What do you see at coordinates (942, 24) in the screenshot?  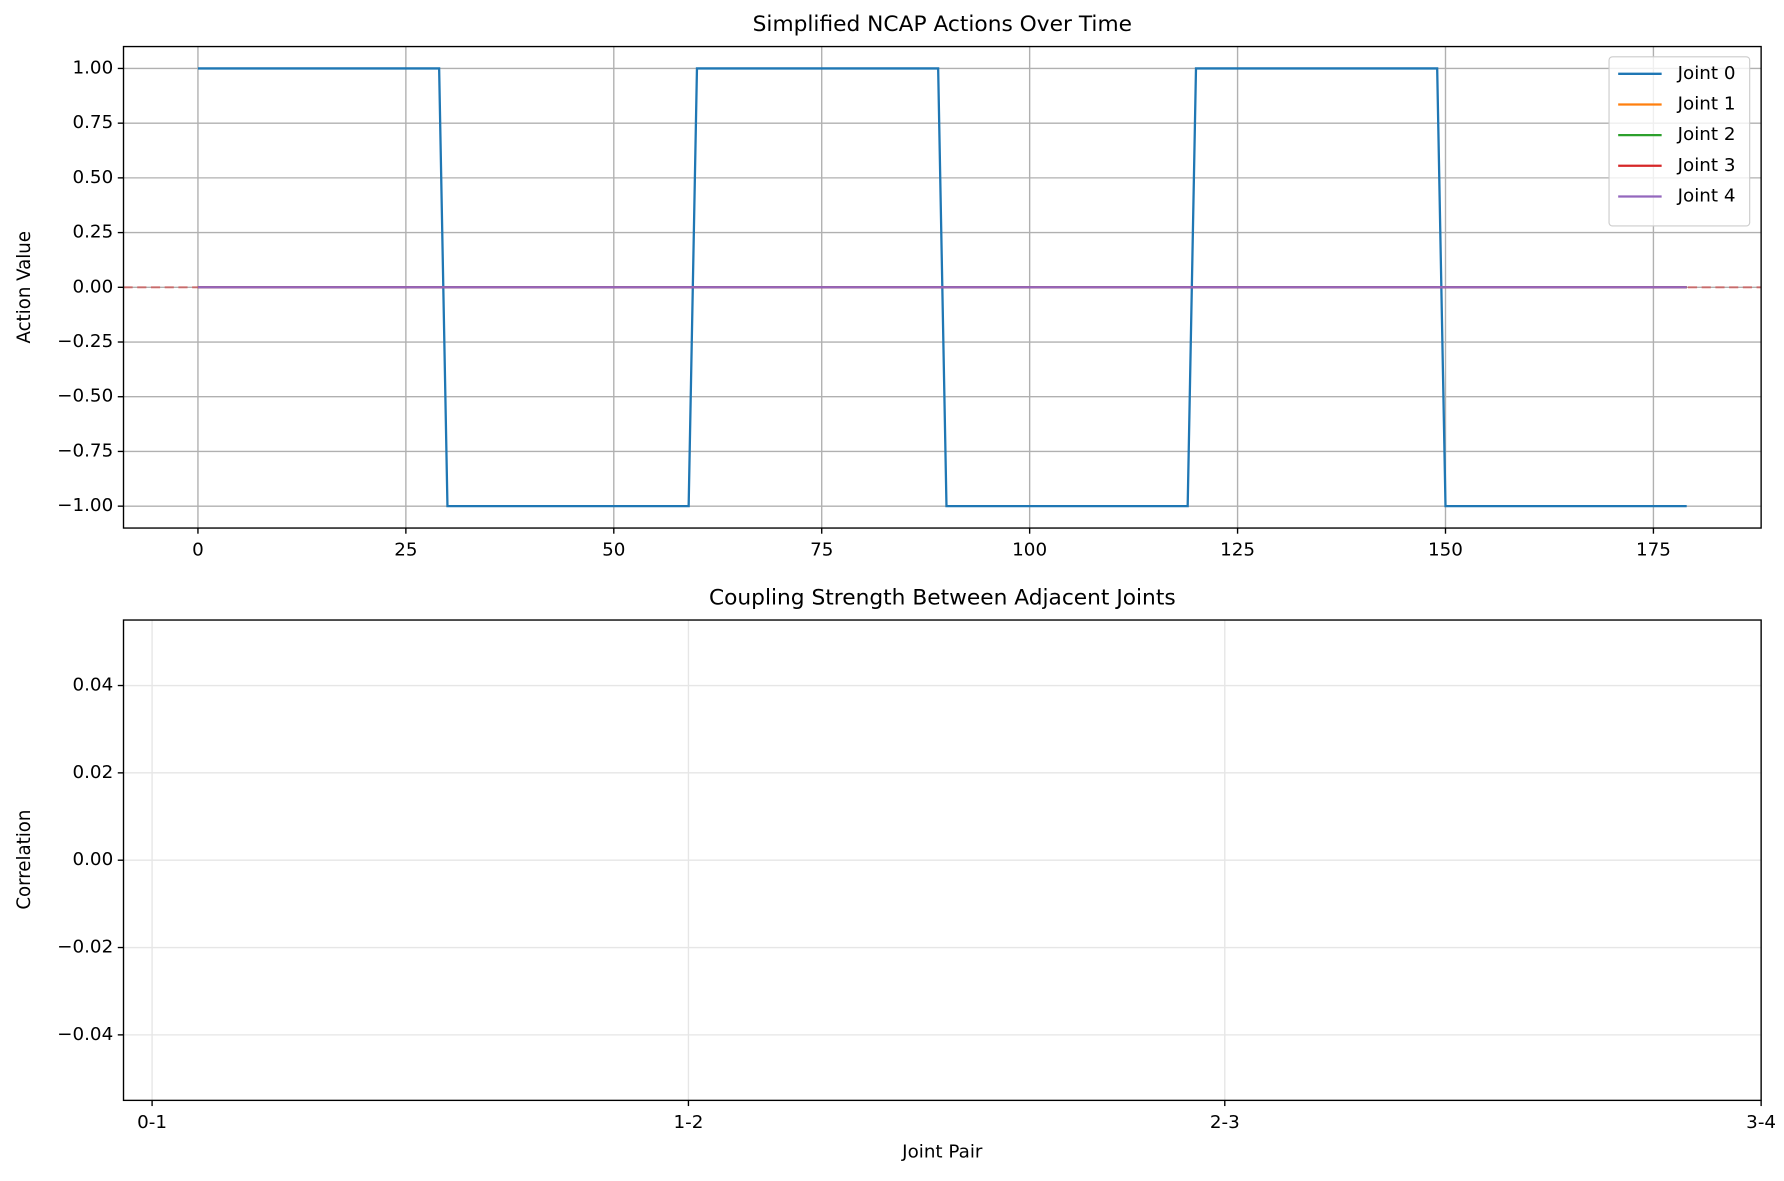 I see `chart-title: Simplified NCAP Actions Over Time` at bounding box center [942, 24].